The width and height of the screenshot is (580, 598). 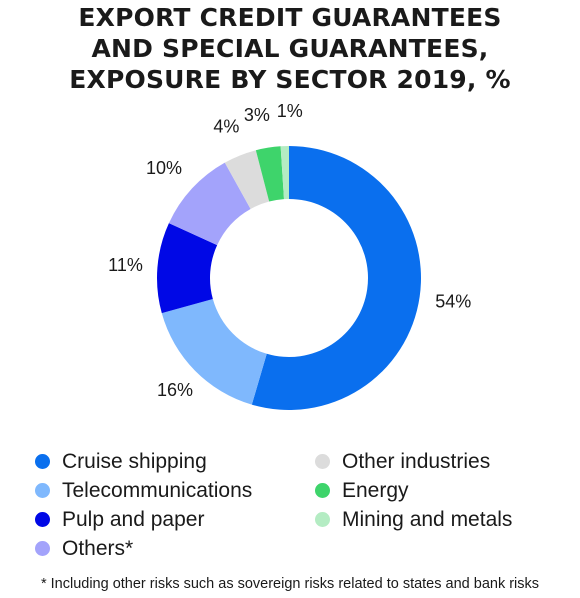 What do you see at coordinates (284, 173) in the screenshot?
I see `donut-slice-mining-and-metals` at bounding box center [284, 173].